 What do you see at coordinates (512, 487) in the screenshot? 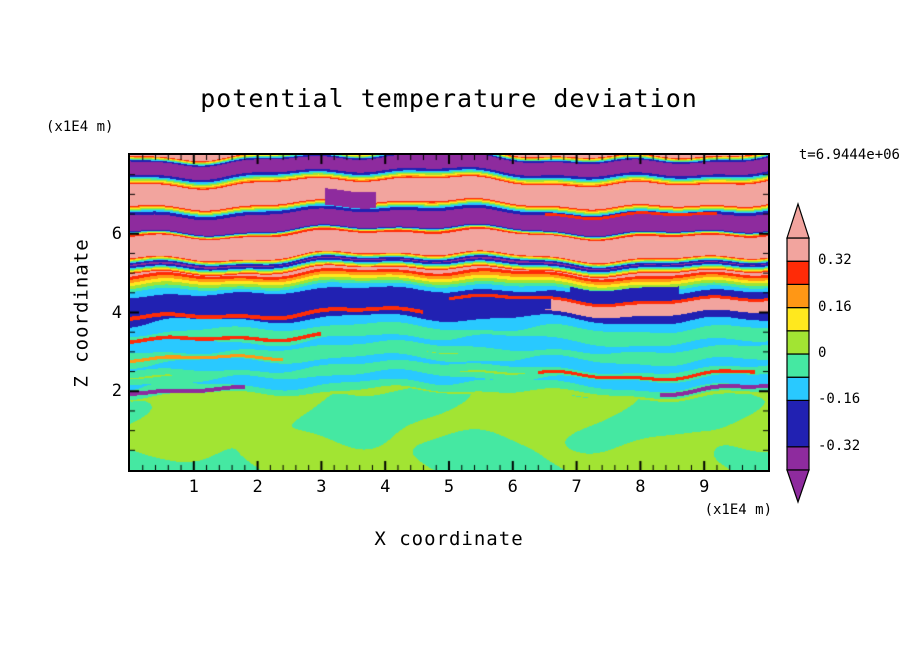
I see `x-tick-label-6: 6` at bounding box center [512, 487].